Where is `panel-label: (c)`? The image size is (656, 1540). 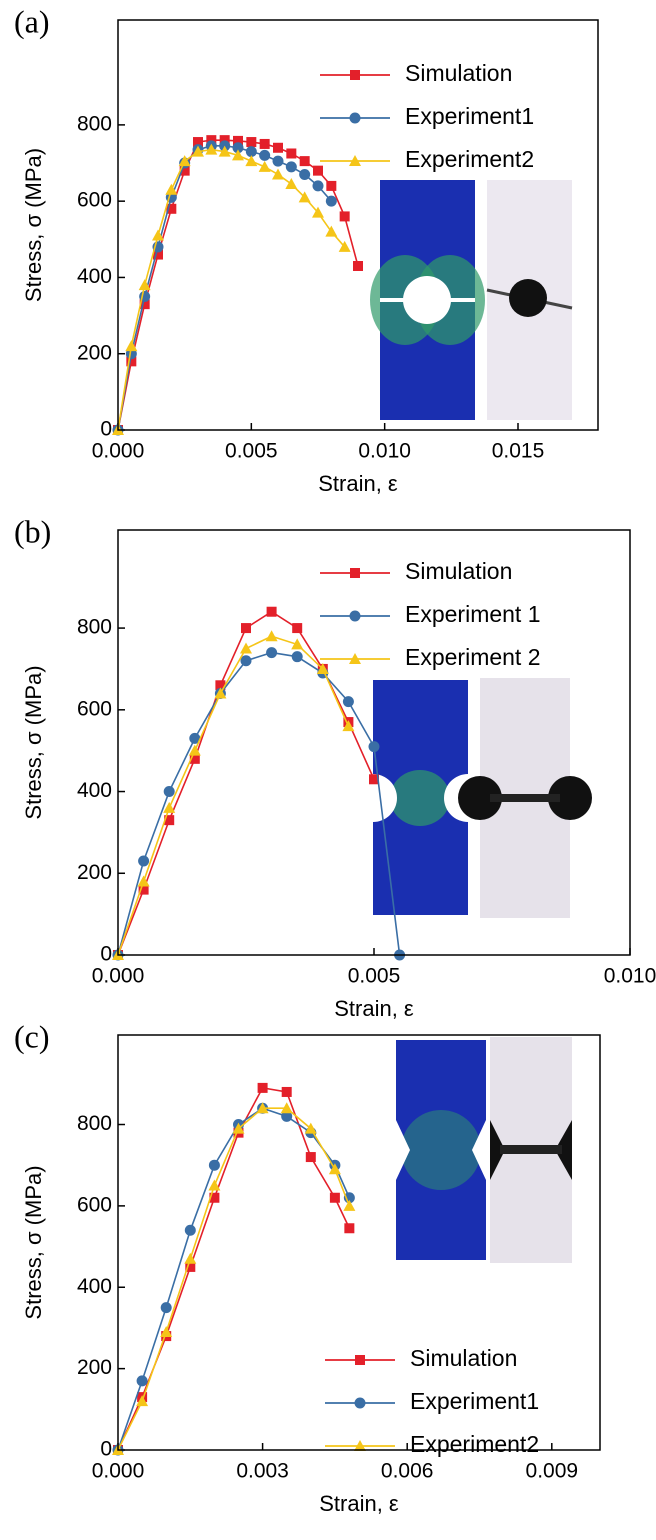 panel-label: (c) is located at coordinates (32, 1036).